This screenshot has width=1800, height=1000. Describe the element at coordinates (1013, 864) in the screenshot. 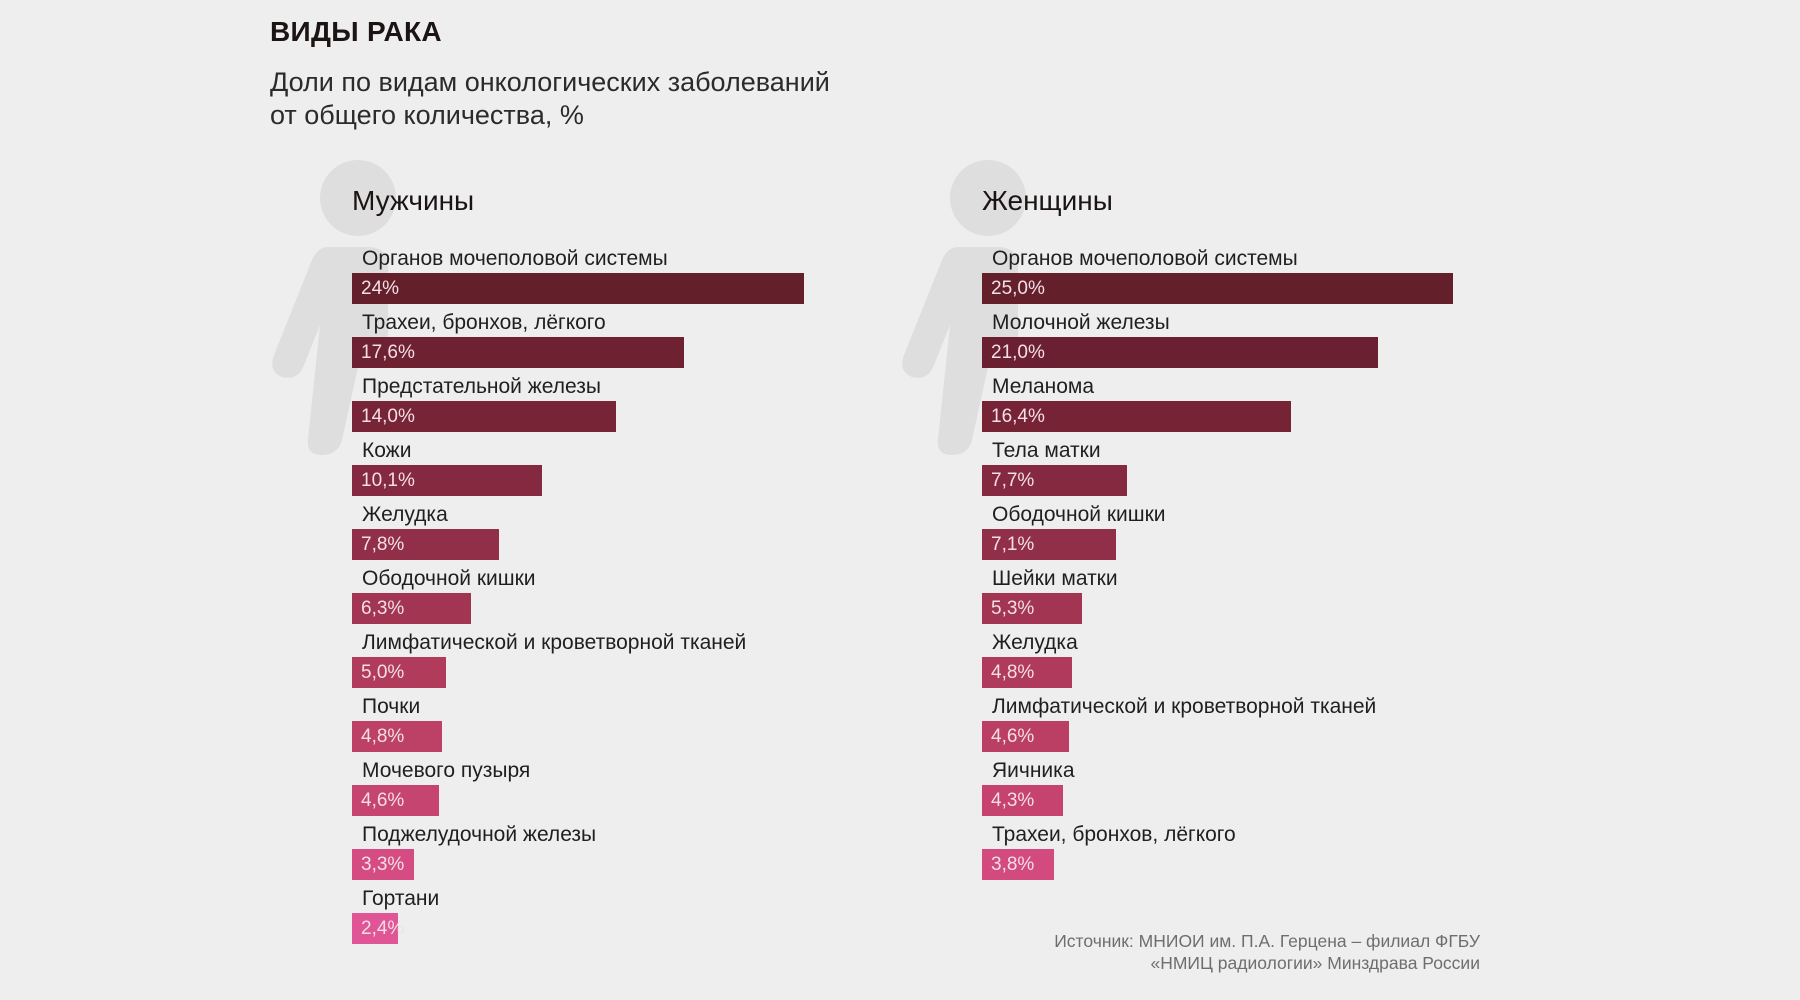

I see `bar-value-label: 3,8%` at that location.